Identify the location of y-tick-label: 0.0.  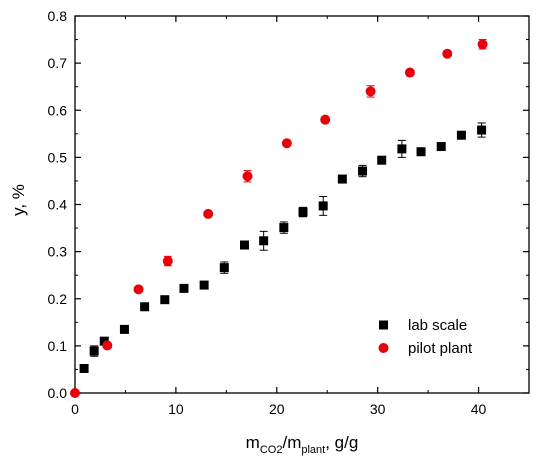
(58, 393).